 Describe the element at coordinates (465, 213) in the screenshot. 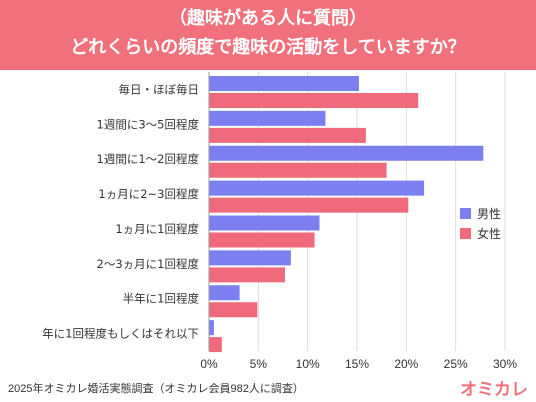

I see `legend-swatch-male` at that location.